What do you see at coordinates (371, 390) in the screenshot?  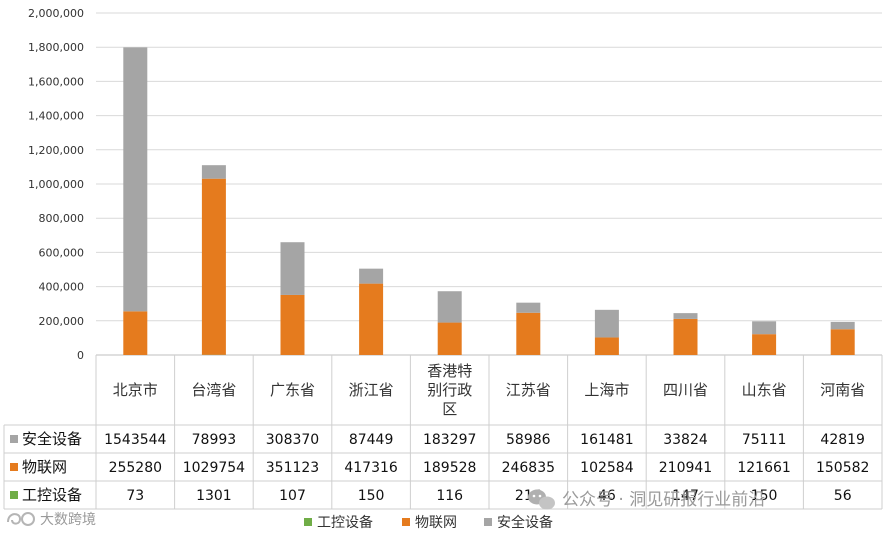 I see `x-category-label: 浙江省` at bounding box center [371, 390].